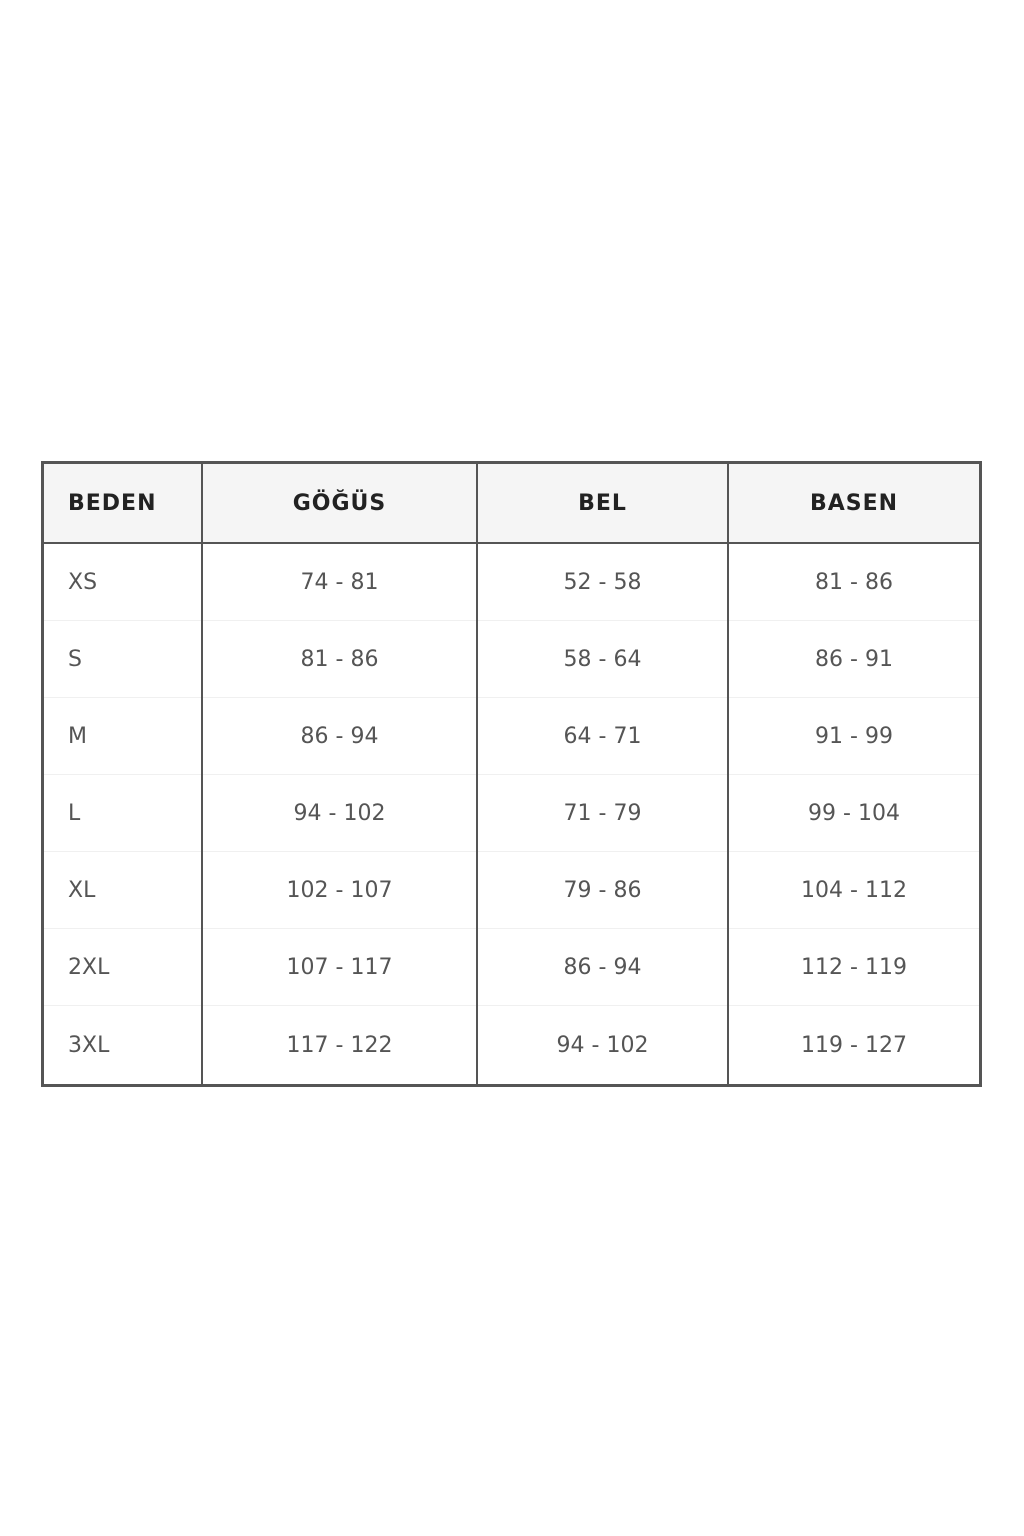 This screenshot has height=1536, width=1024. What do you see at coordinates (121, 659) in the screenshot?
I see `cell-size: S` at bounding box center [121, 659].